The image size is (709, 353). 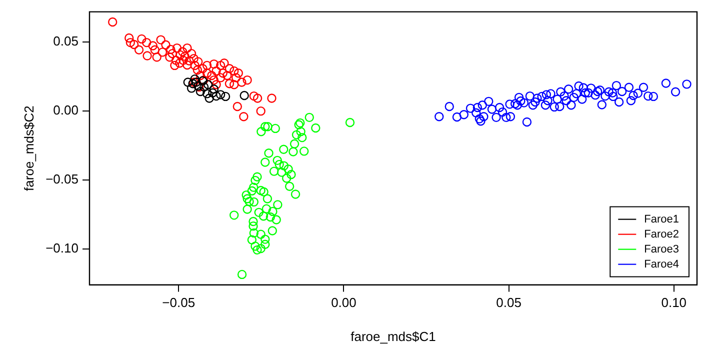 What do you see at coordinates (65, 41) in the screenshot?
I see `y-tick-label: 0.05` at bounding box center [65, 41].